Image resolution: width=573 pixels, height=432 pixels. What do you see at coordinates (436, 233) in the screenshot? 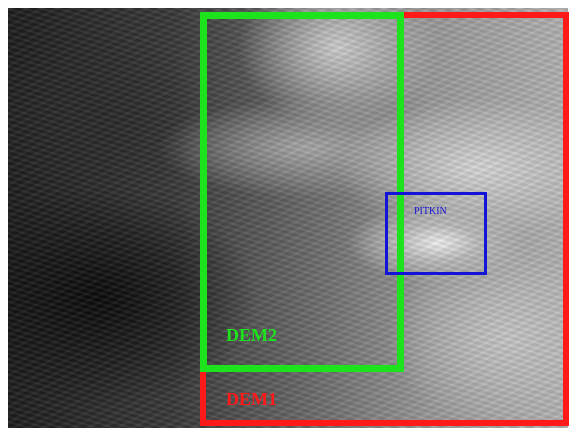
I see `pitkin-extent-box` at bounding box center [436, 233].